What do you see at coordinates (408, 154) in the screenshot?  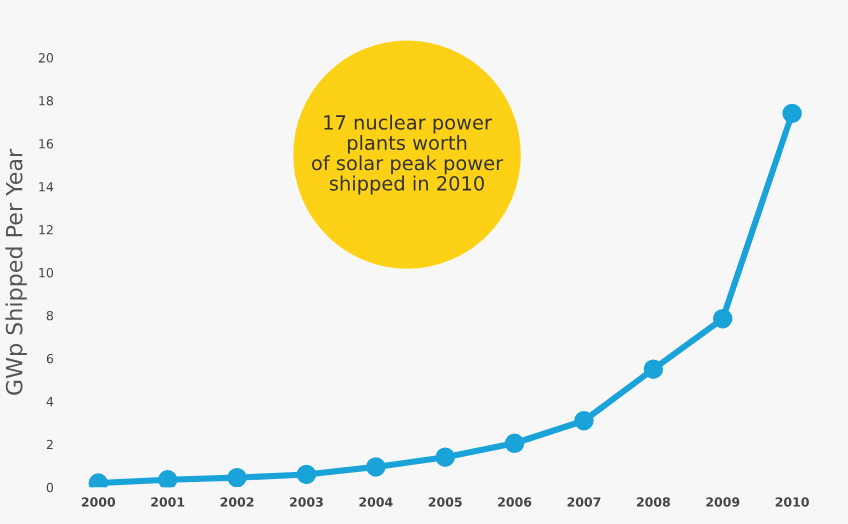 I see `annotation: 17 nuclear power plants worth of solar peak power shipped in 2010` at bounding box center [408, 154].